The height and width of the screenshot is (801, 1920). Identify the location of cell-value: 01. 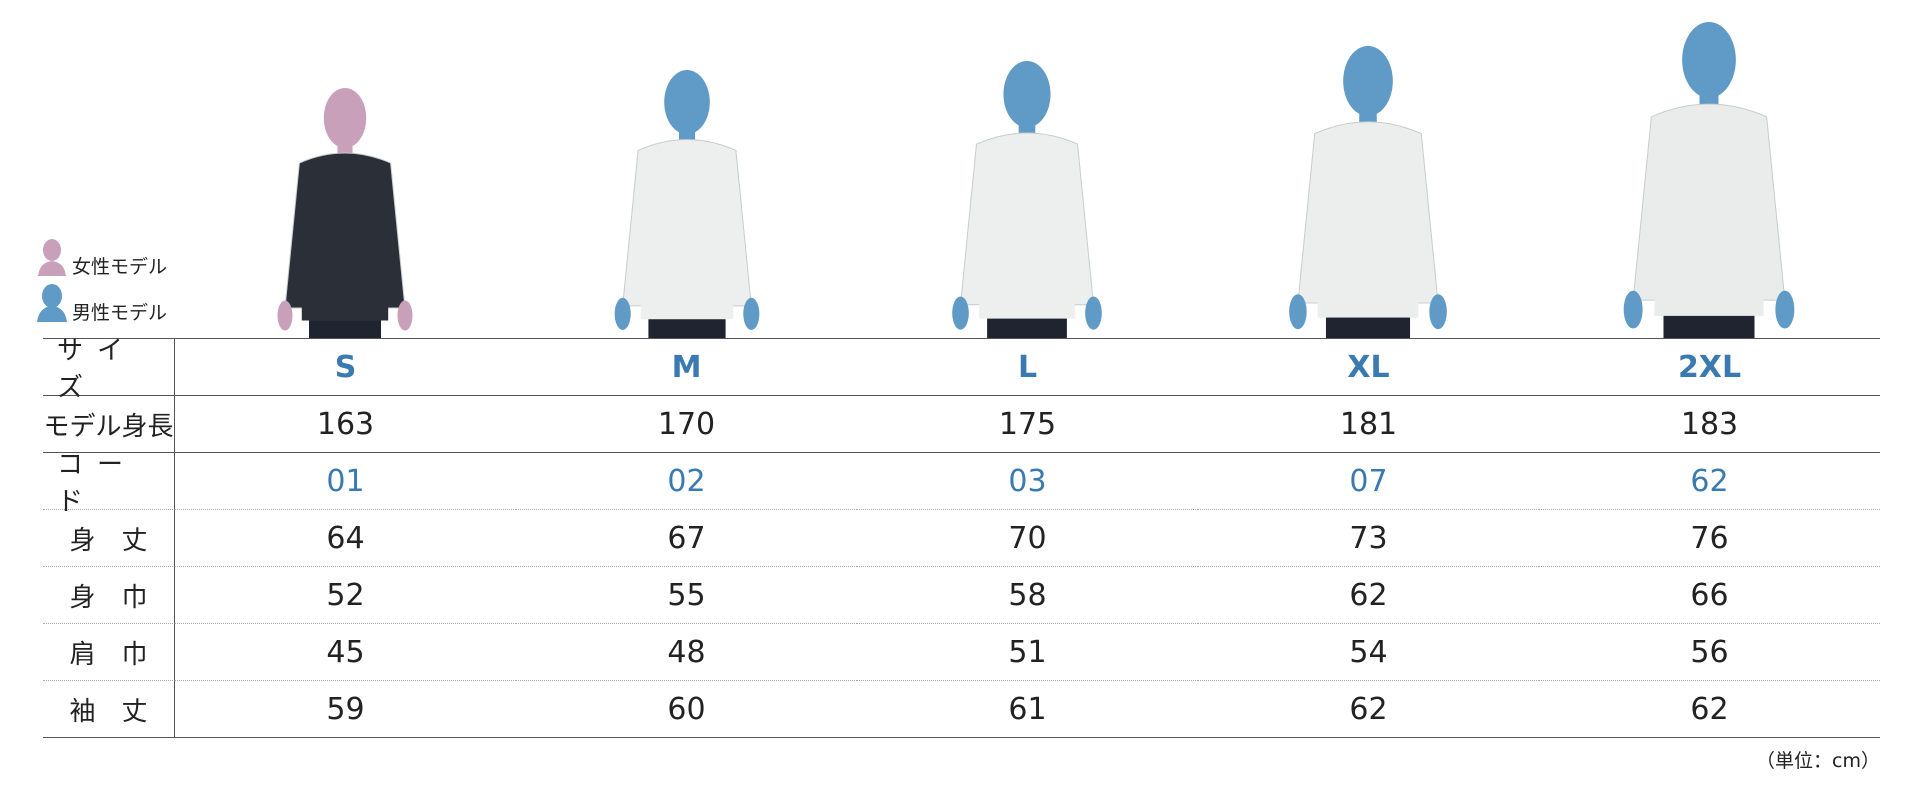
(345, 481).